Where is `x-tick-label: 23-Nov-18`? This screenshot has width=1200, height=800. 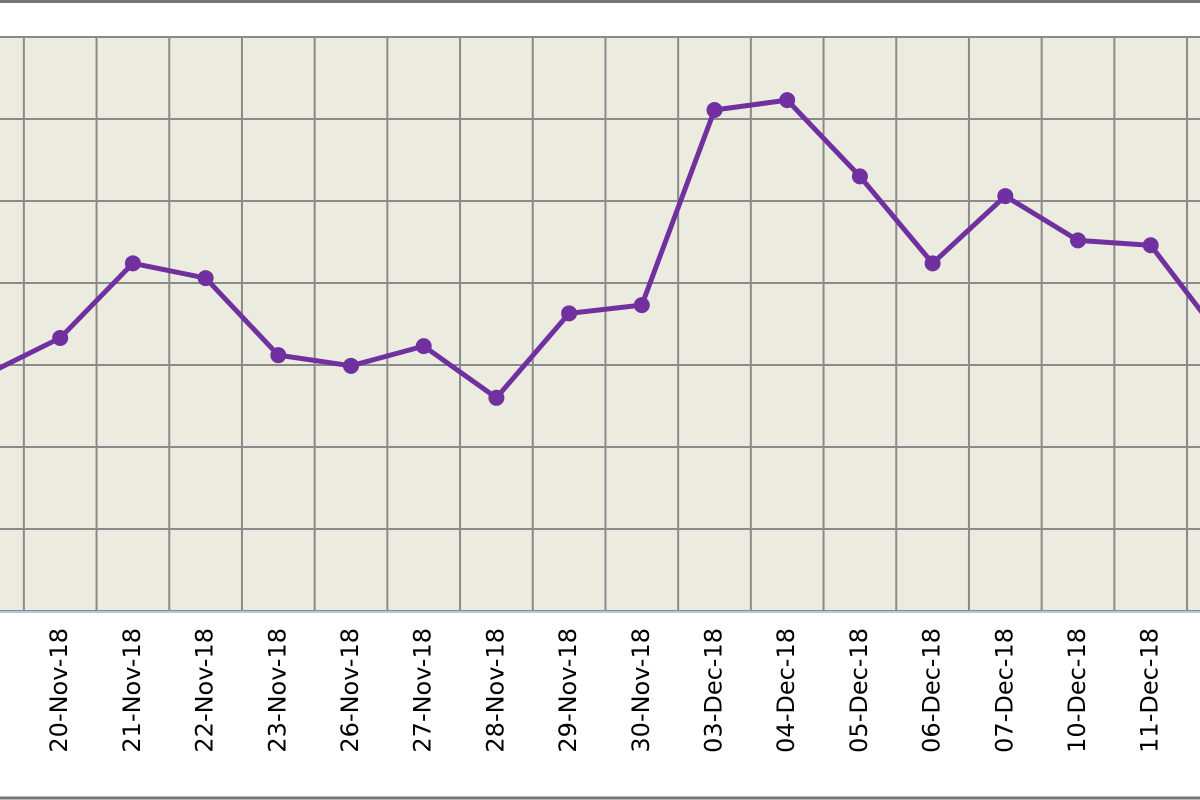
x-tick-label: 23-Nov-18 is located at coordinates (277, 690).